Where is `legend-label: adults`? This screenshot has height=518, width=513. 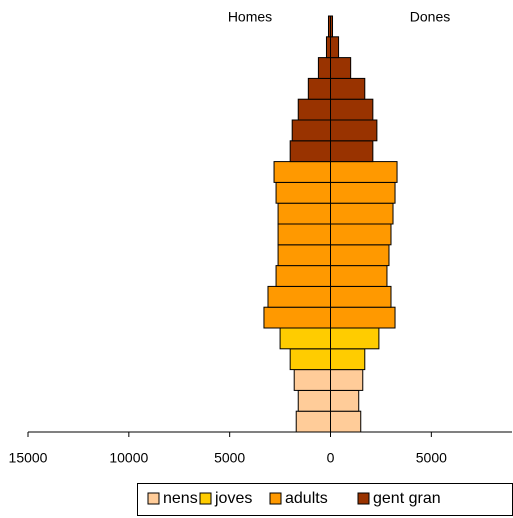 legend-label: adults is located at coordinates (306, 498).